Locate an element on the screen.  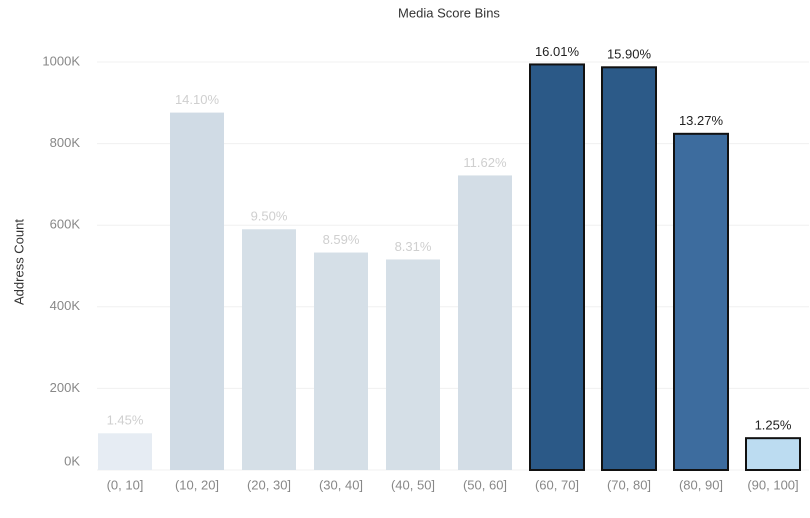
x-tick-label: (70, 80] is located at coordinates (629, 484).